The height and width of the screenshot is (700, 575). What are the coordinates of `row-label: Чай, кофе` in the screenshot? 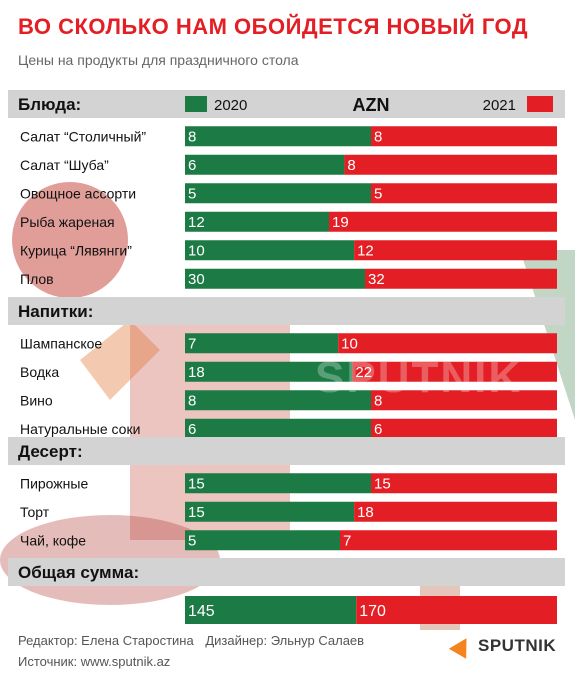 It's located at (53, 540).